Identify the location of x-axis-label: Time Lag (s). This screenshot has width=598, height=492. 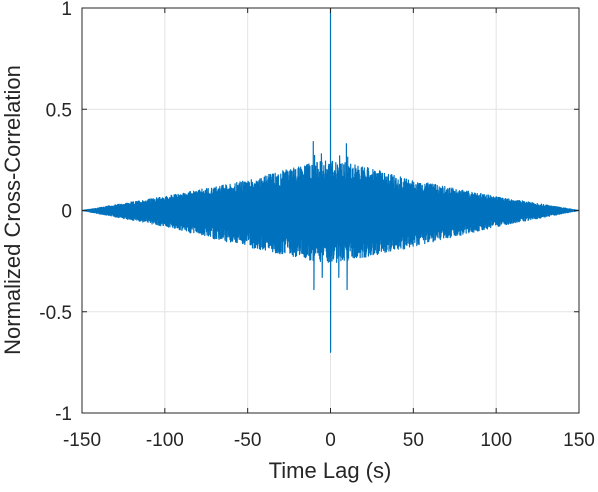
(330, 470).